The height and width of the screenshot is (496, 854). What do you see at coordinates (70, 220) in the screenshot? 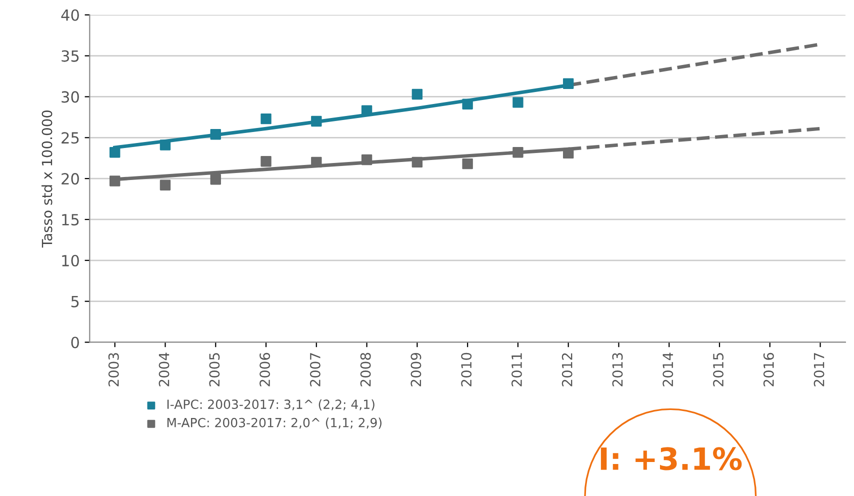
I see `y-tick-label: 15` at bounding box center [70, 220].